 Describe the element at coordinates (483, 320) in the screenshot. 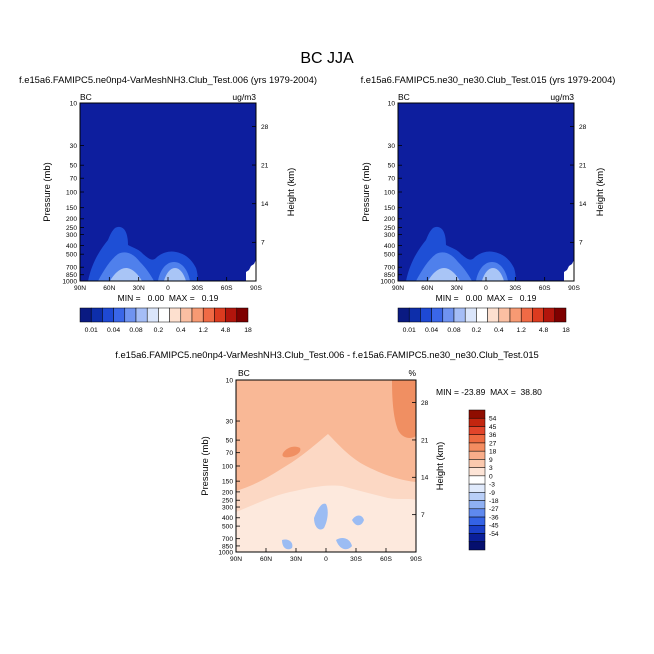

I see `panel-b-colorbar: 0.01 0.04 0.08 0.2 0.4 1.2 4.8 18` at that location.